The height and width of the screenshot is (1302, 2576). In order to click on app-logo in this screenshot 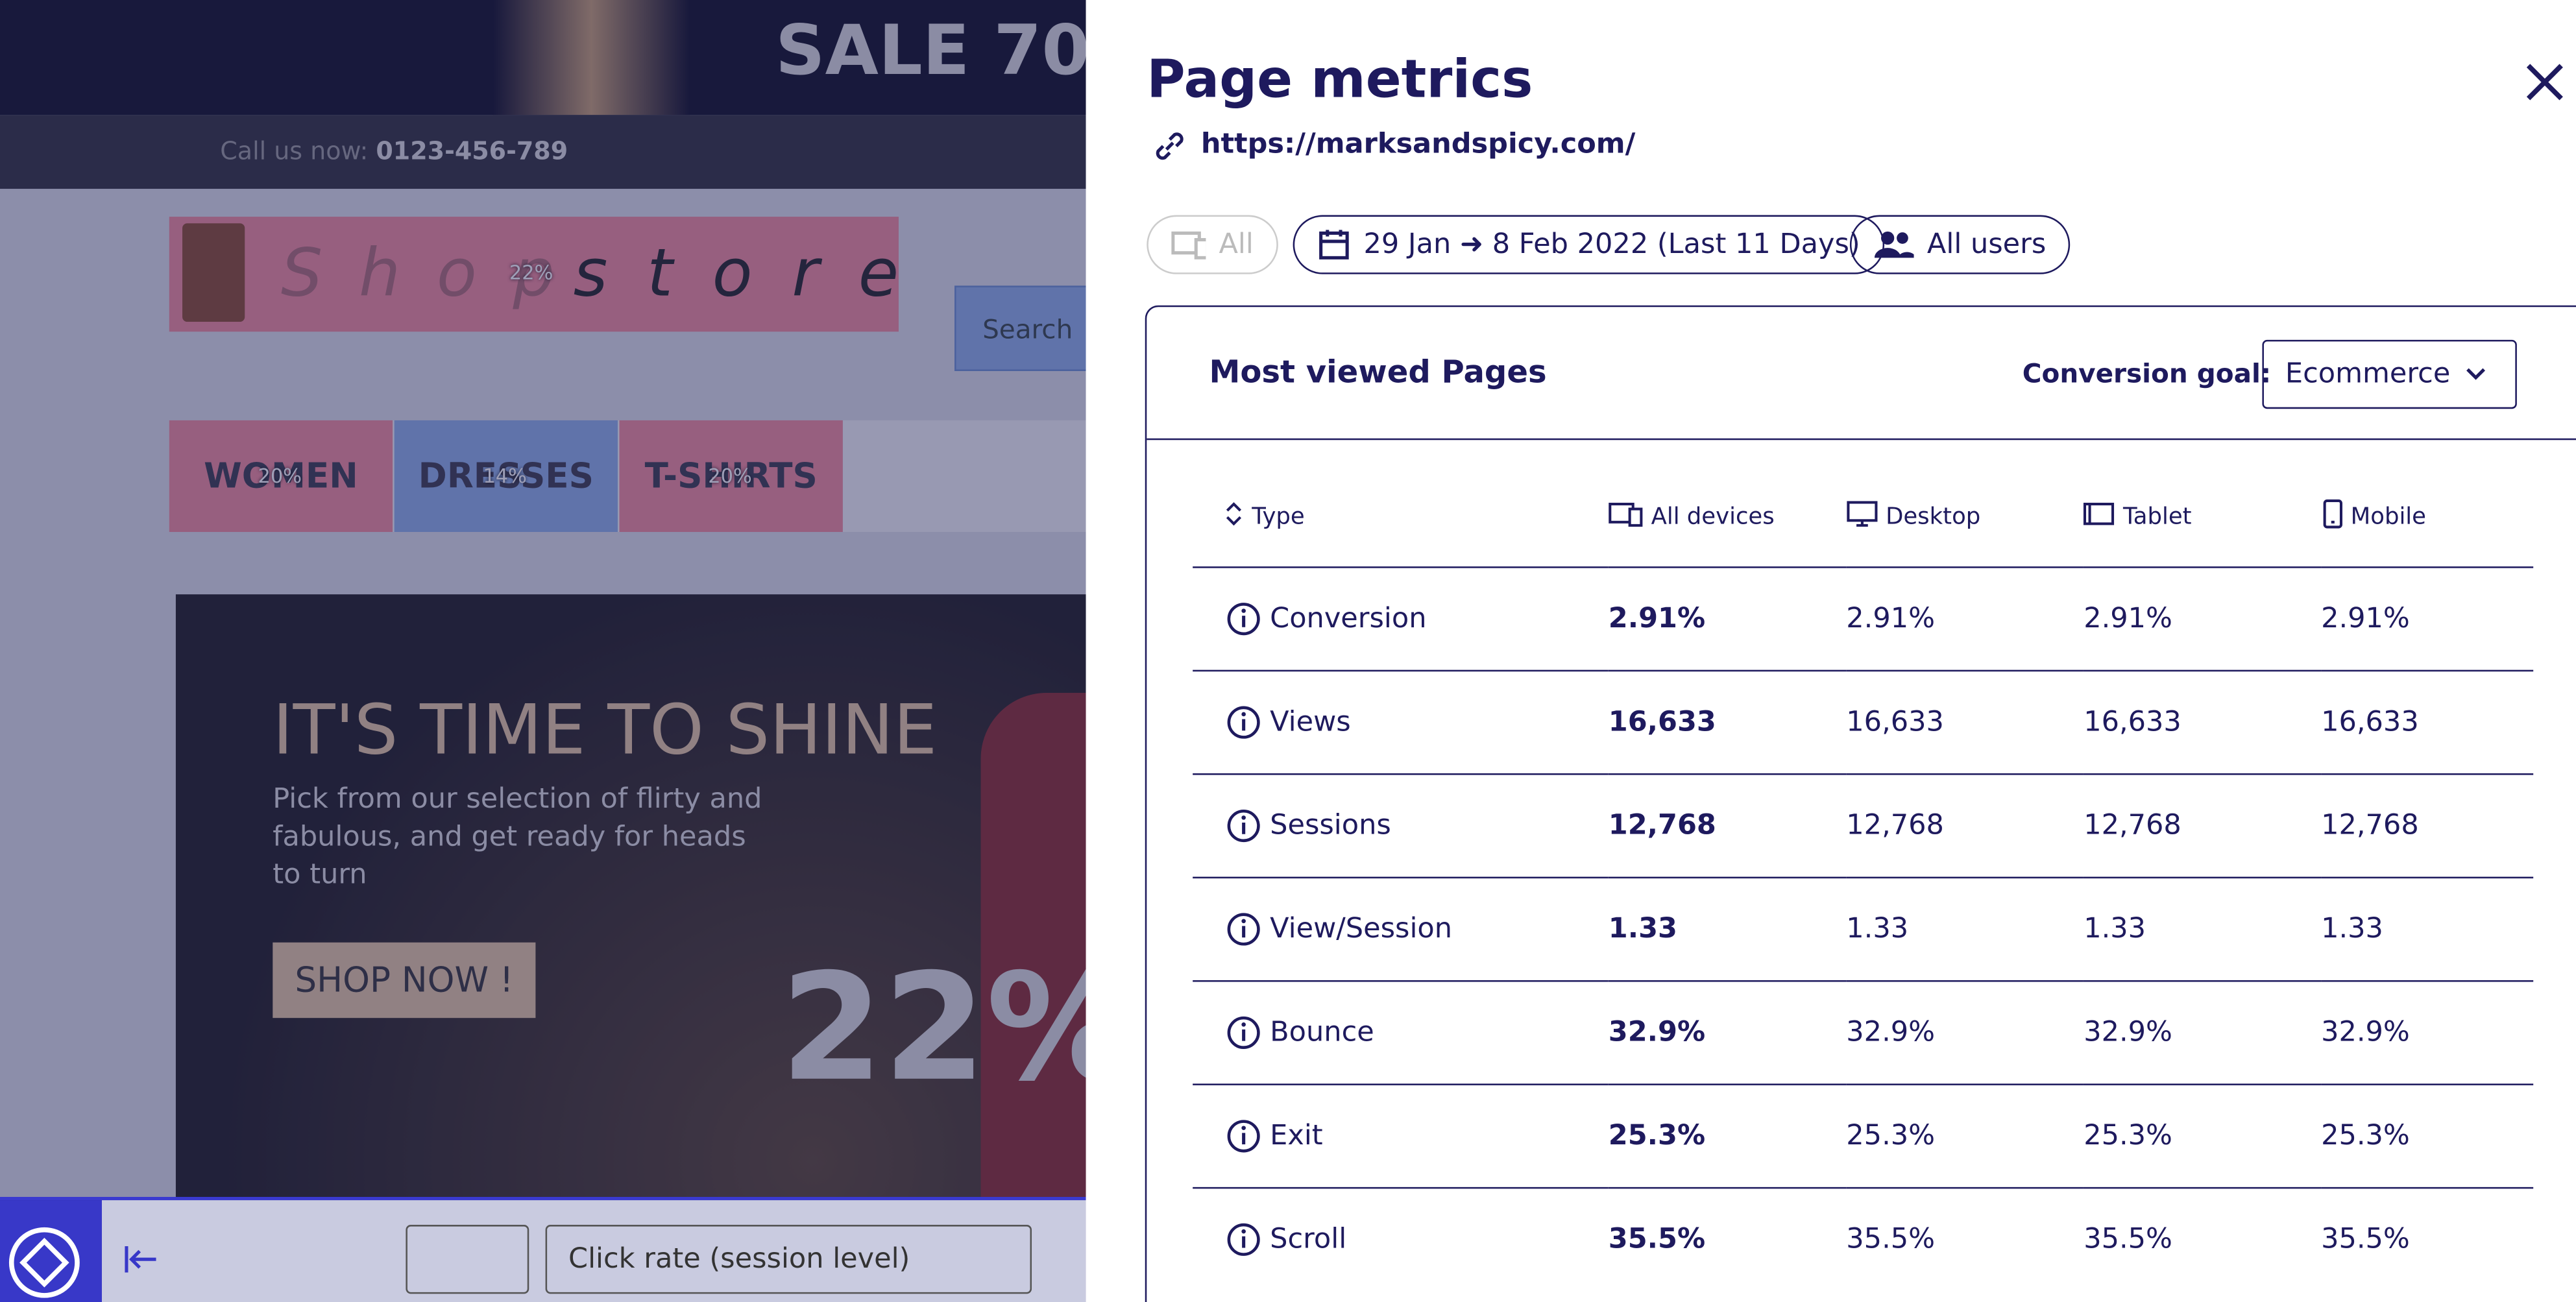, I will do `click(51, 1251)`.